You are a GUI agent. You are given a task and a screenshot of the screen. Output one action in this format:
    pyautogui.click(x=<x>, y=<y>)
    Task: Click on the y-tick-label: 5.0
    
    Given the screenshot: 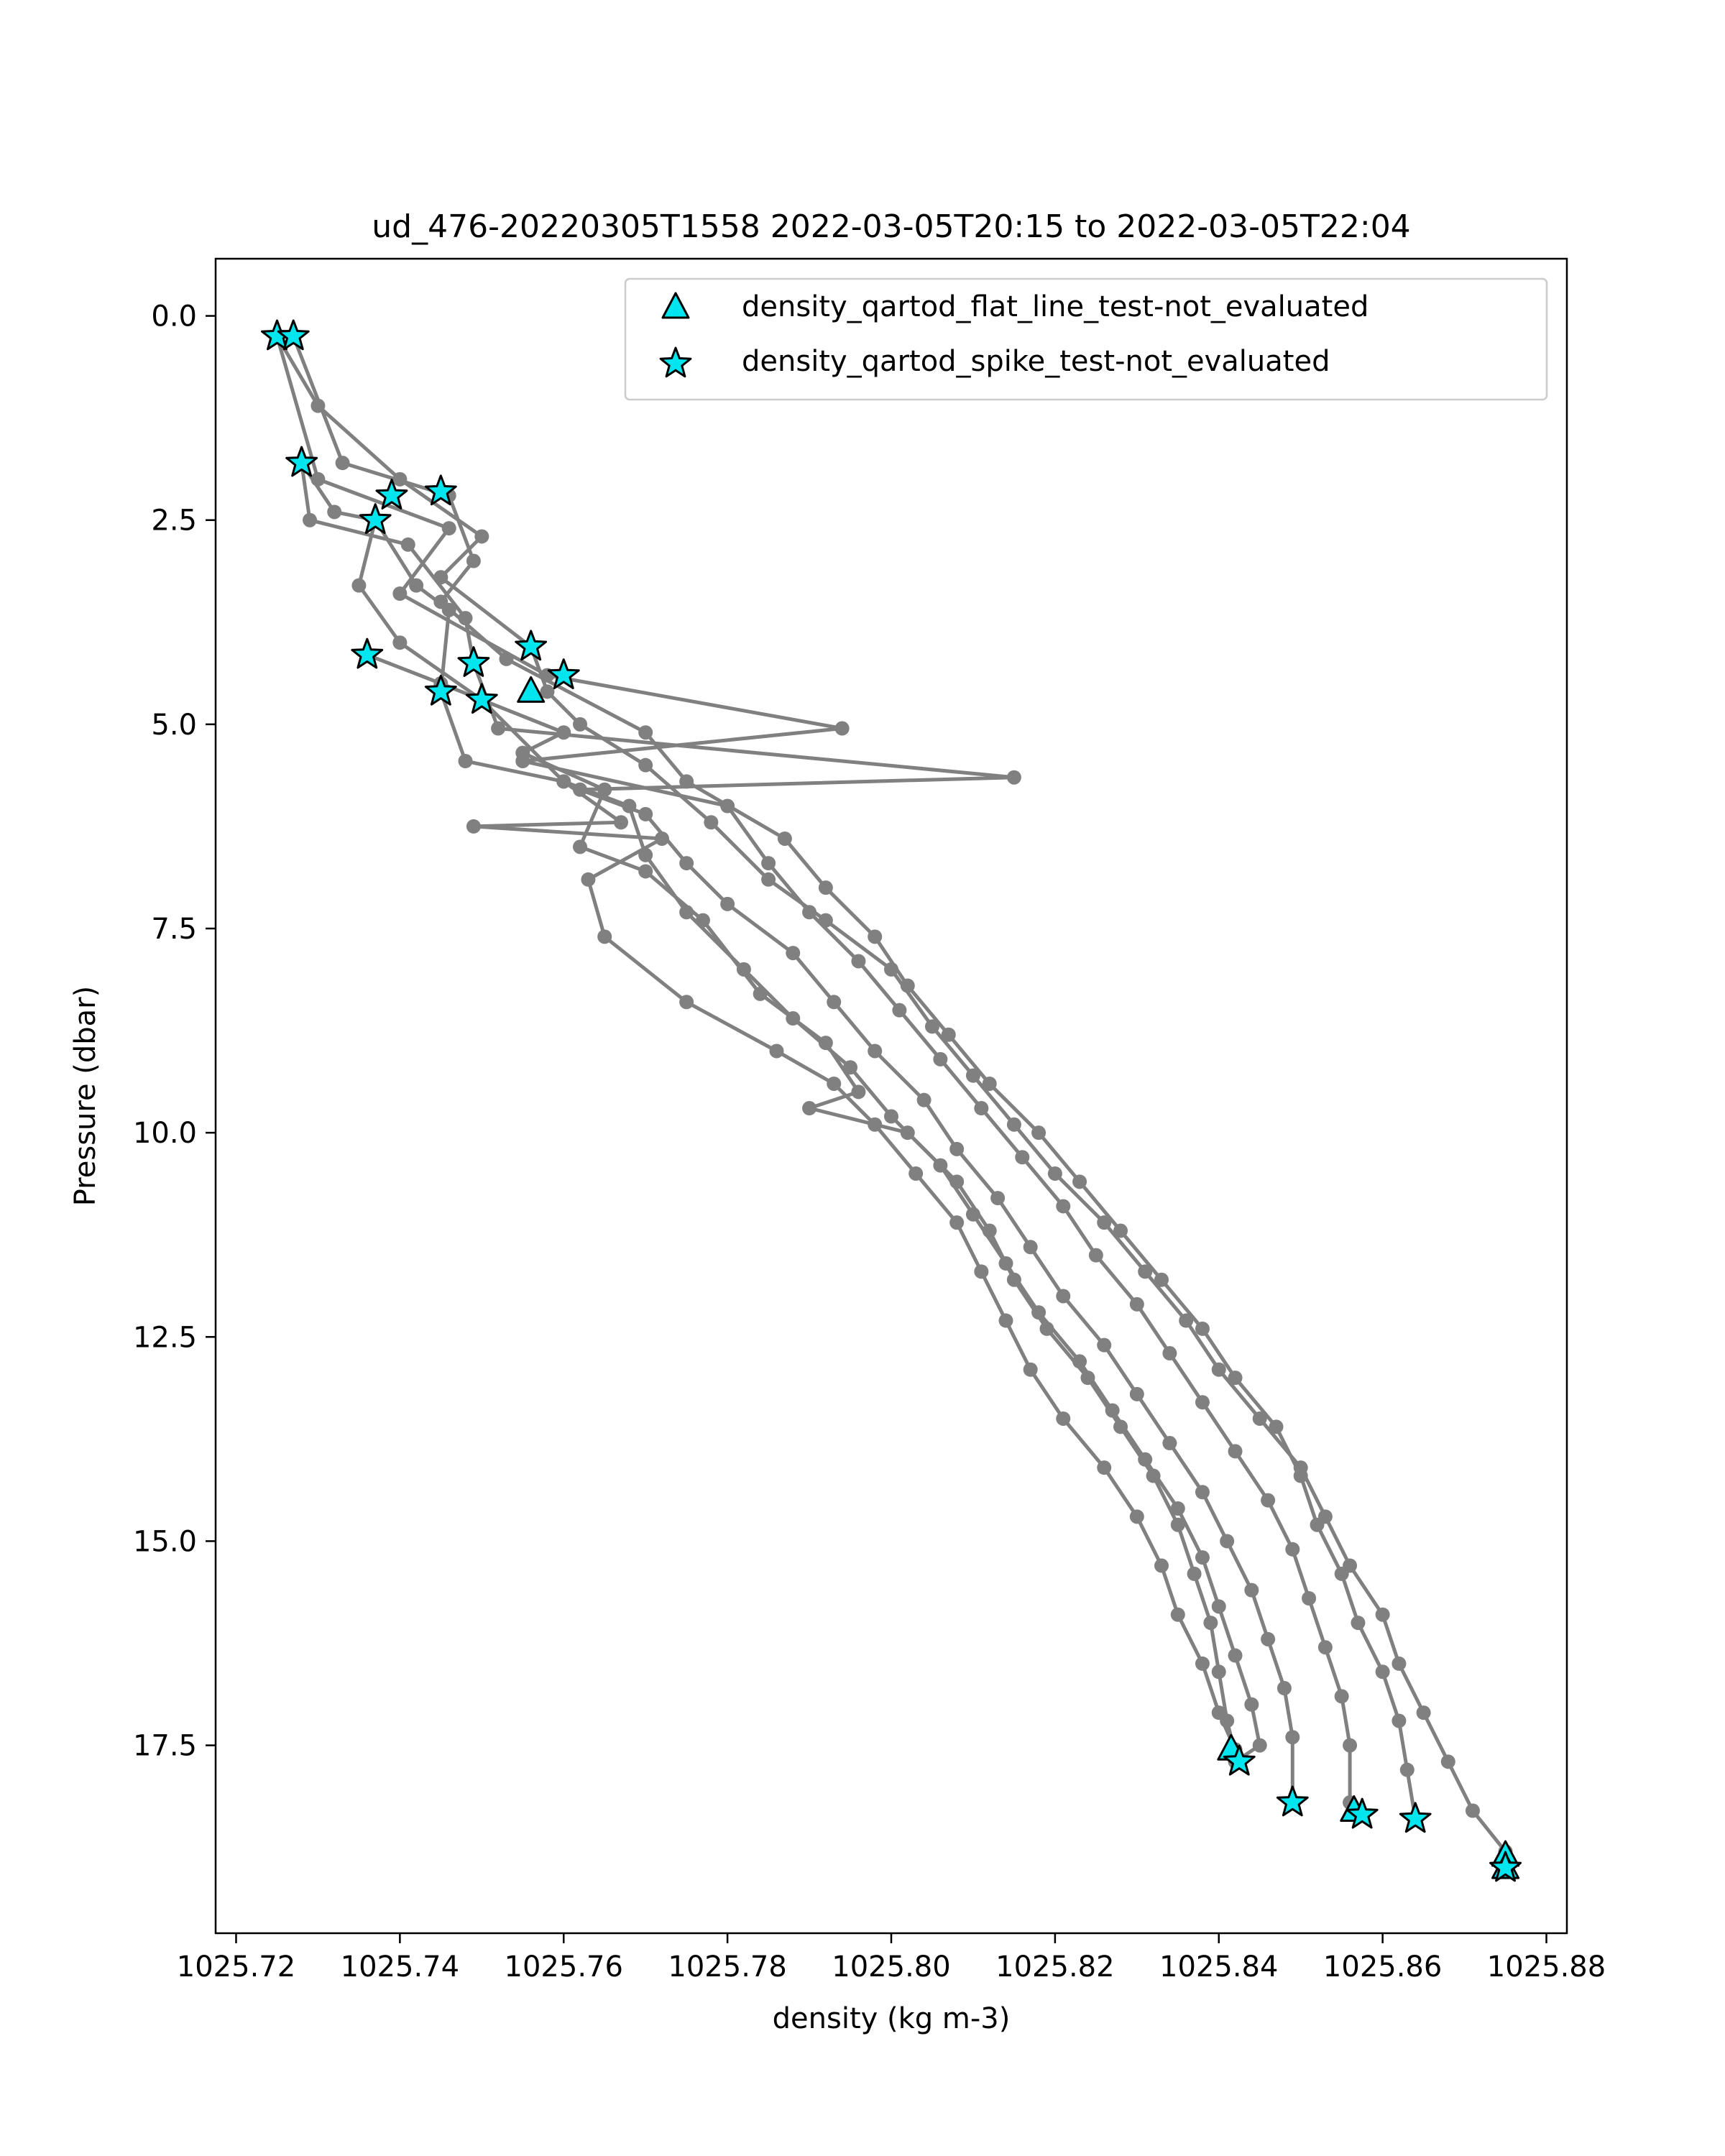 What is the action you would take?
    pyautogui.click(x=174, y=725)
    